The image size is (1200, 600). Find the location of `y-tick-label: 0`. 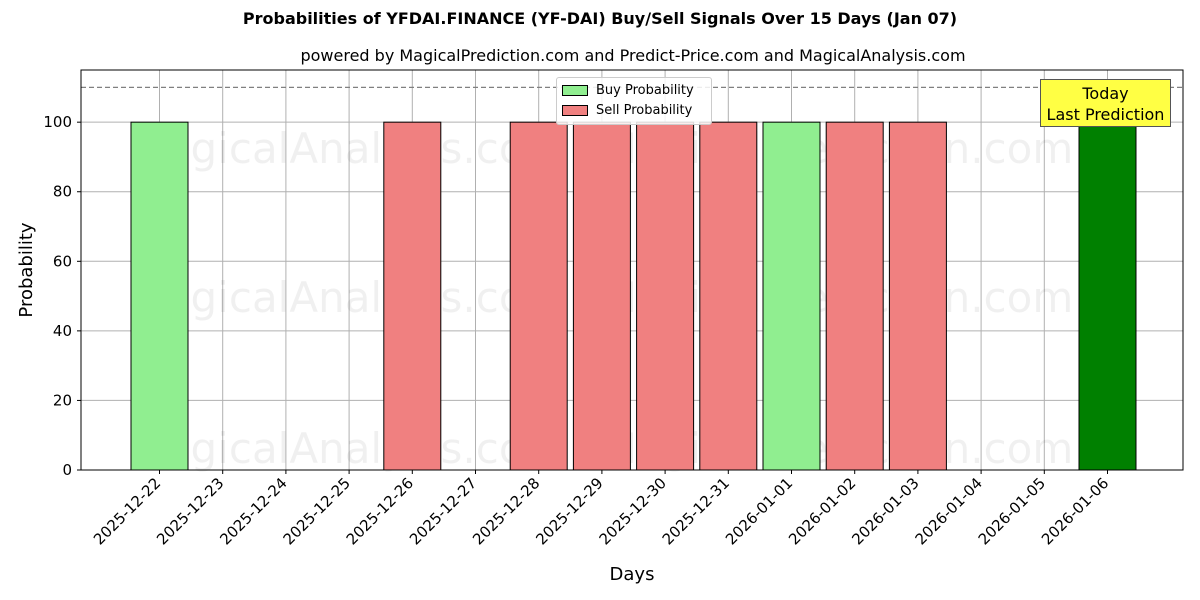

y-tick-label: 0 is located at coordinates (67, 470).